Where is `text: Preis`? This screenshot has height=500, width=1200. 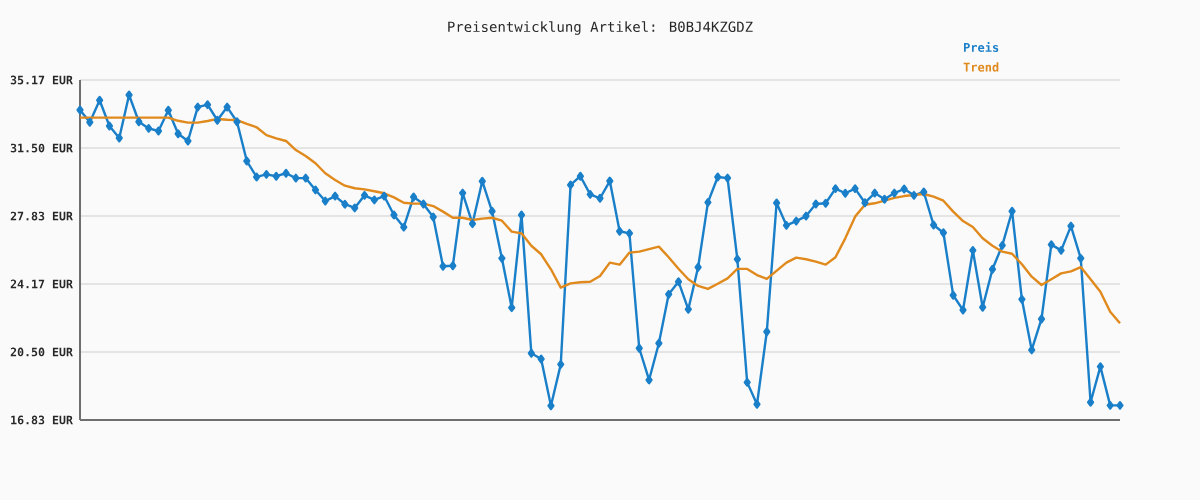 text: Preis is located at coordinates (981, 47).